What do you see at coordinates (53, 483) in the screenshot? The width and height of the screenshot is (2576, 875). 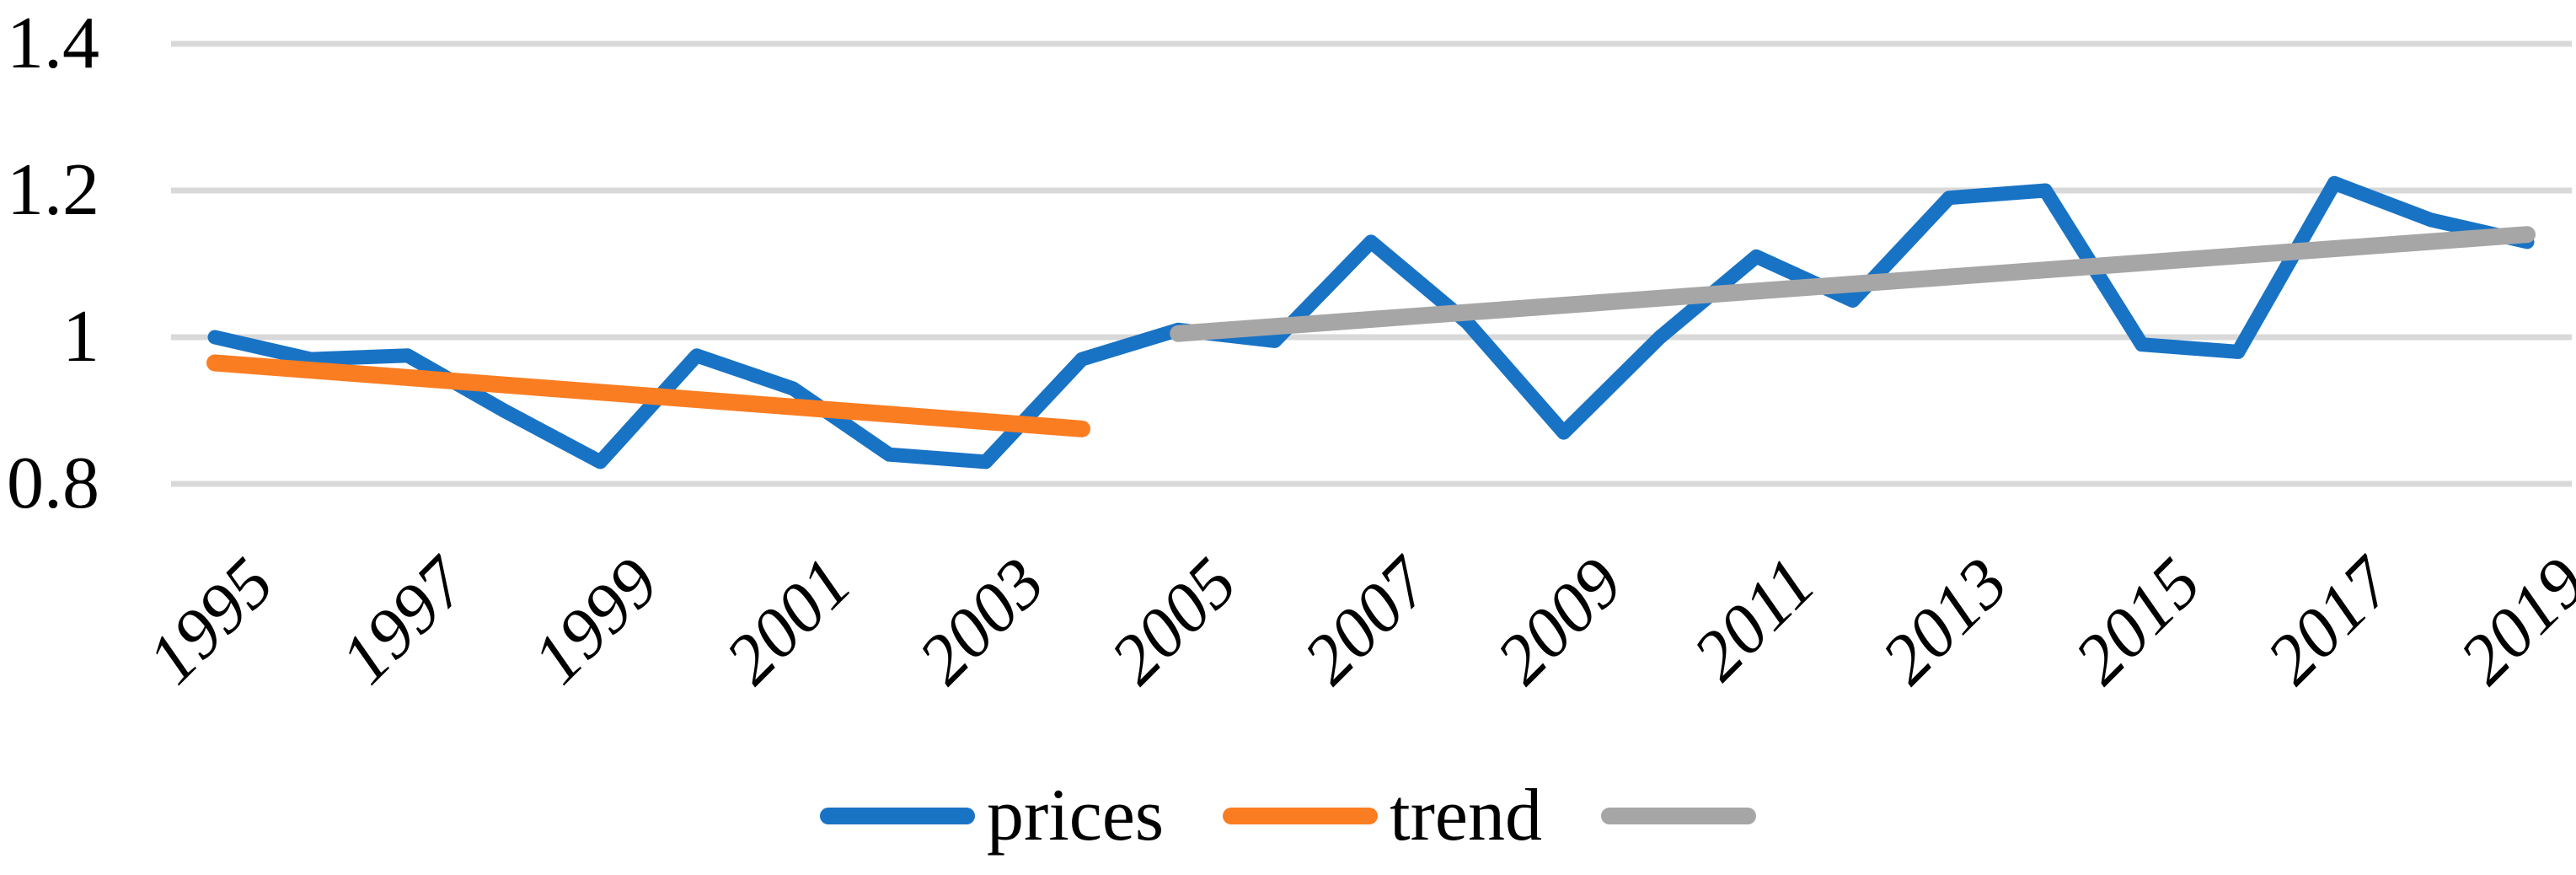 I see `y-tick-label-0.8: 0.8` at bounding box center [53, 483].